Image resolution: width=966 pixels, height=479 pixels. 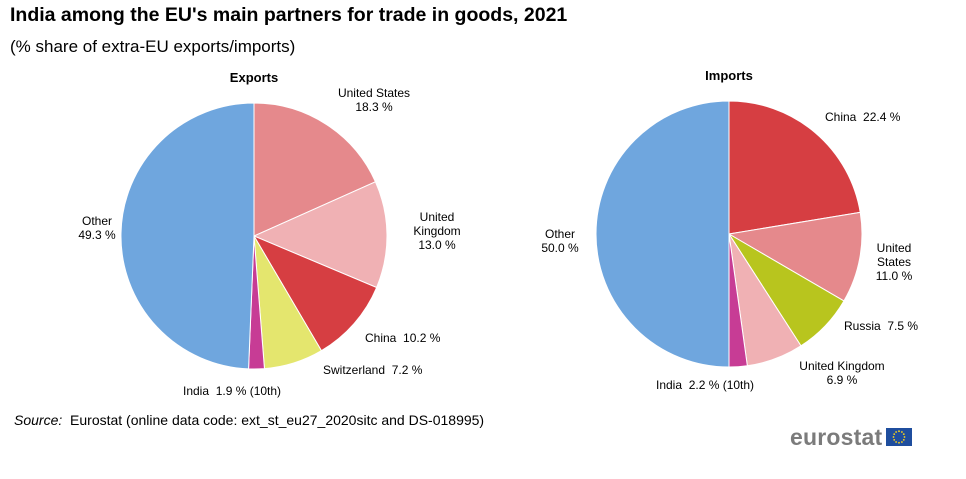 I want to click on imports-label-russia: Russia 7.5 %, so click(x=881, y=326).